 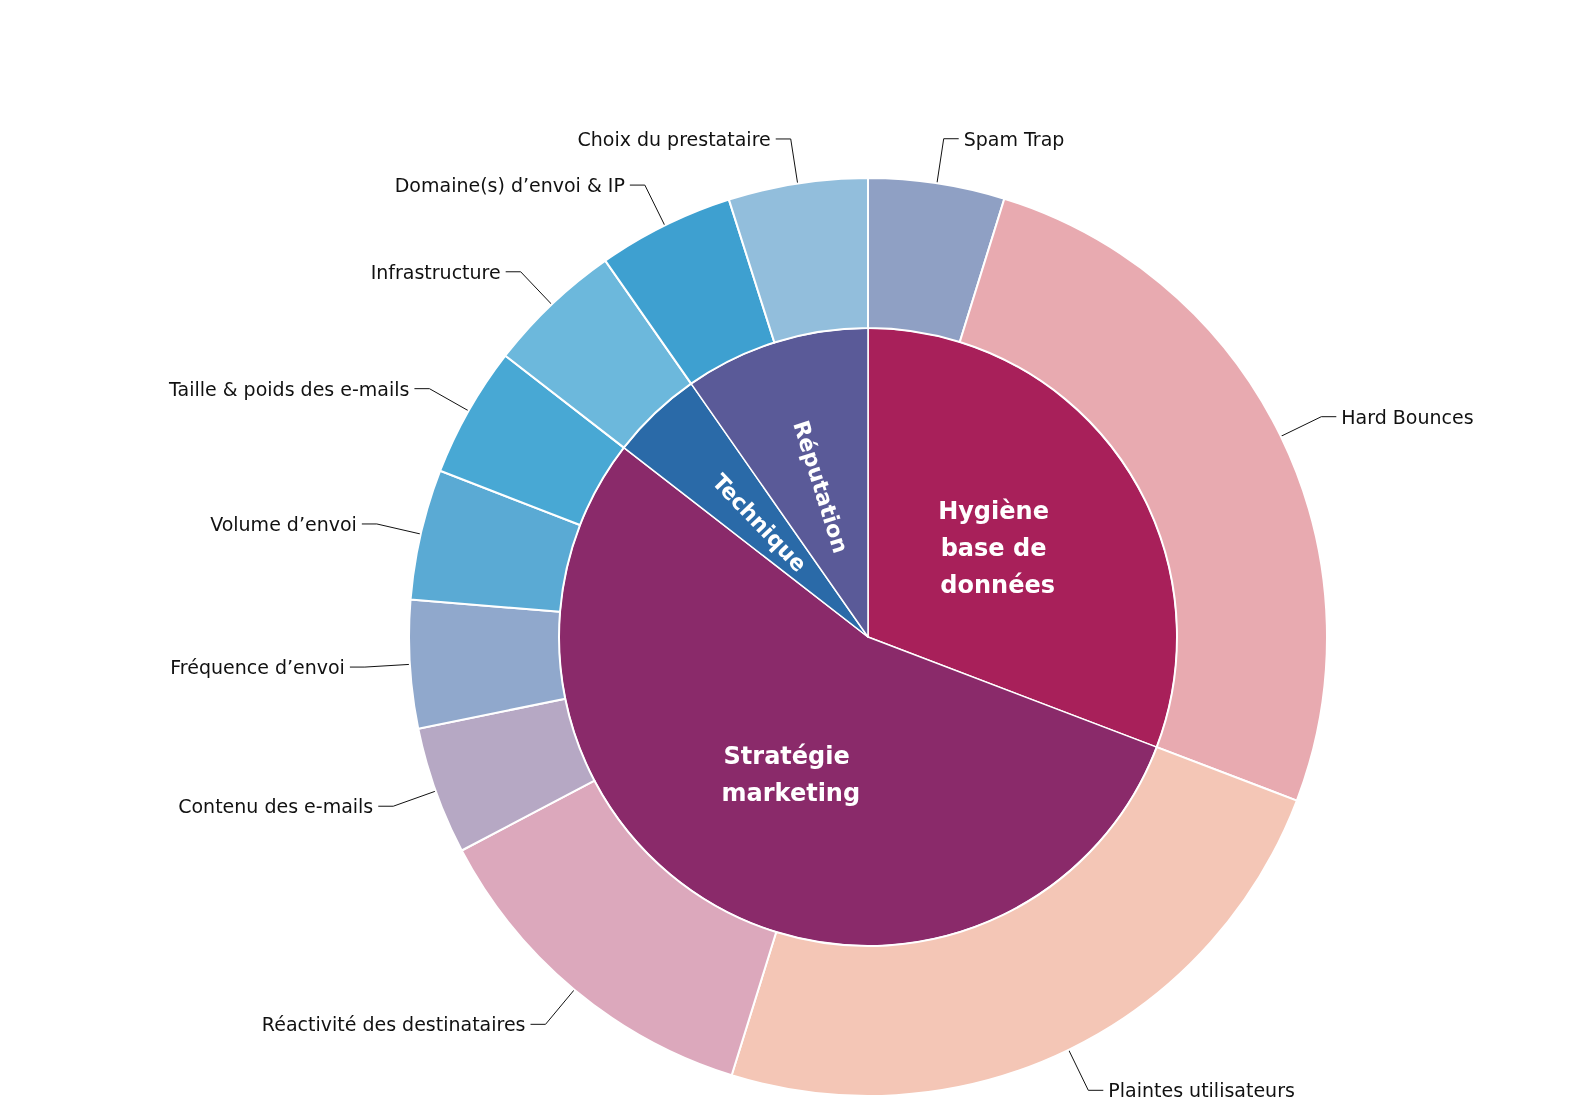 What do you see at coordinates (1407, 416) in the screenshot?
I see `slice-label: Hard Bounces` at bounding box center [1407, 416].